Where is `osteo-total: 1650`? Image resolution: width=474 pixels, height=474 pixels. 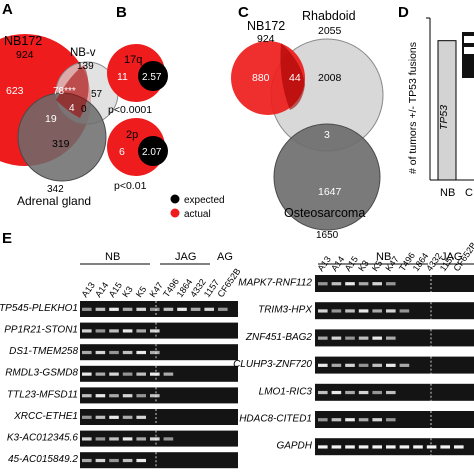 osteo-total: 1650 is located at coordinates (327, 235).